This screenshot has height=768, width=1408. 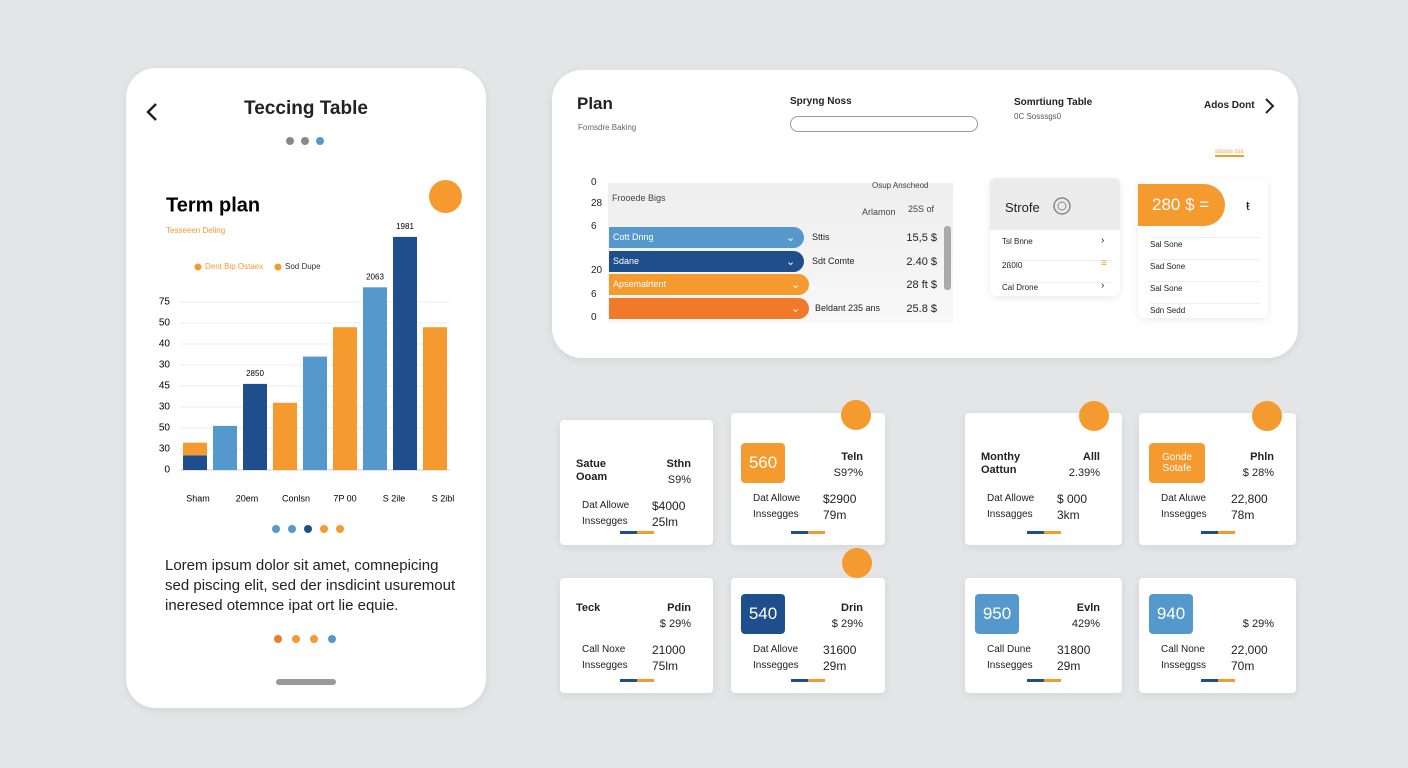 I want to click on card-label: Sthn, so click(x=678, y=464).